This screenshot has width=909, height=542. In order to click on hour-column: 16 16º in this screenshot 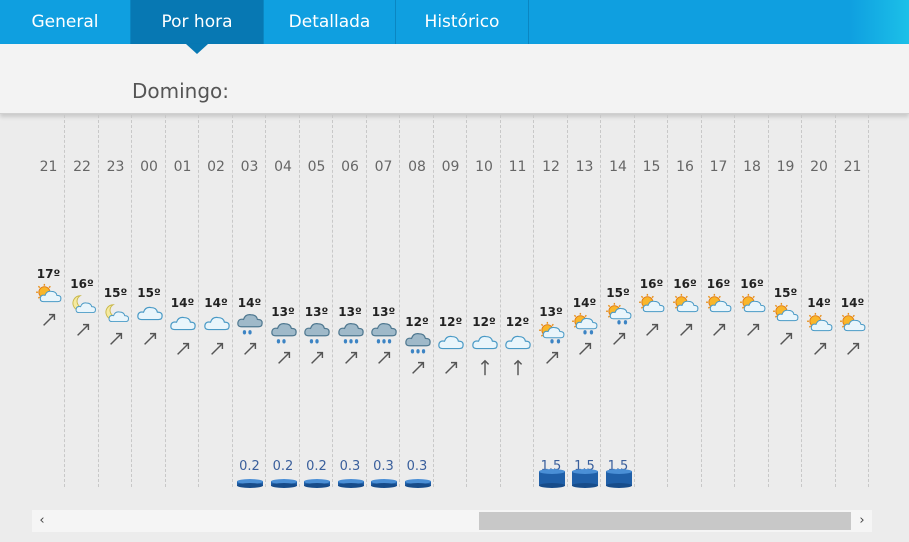, I will do `click(685, 301)`.